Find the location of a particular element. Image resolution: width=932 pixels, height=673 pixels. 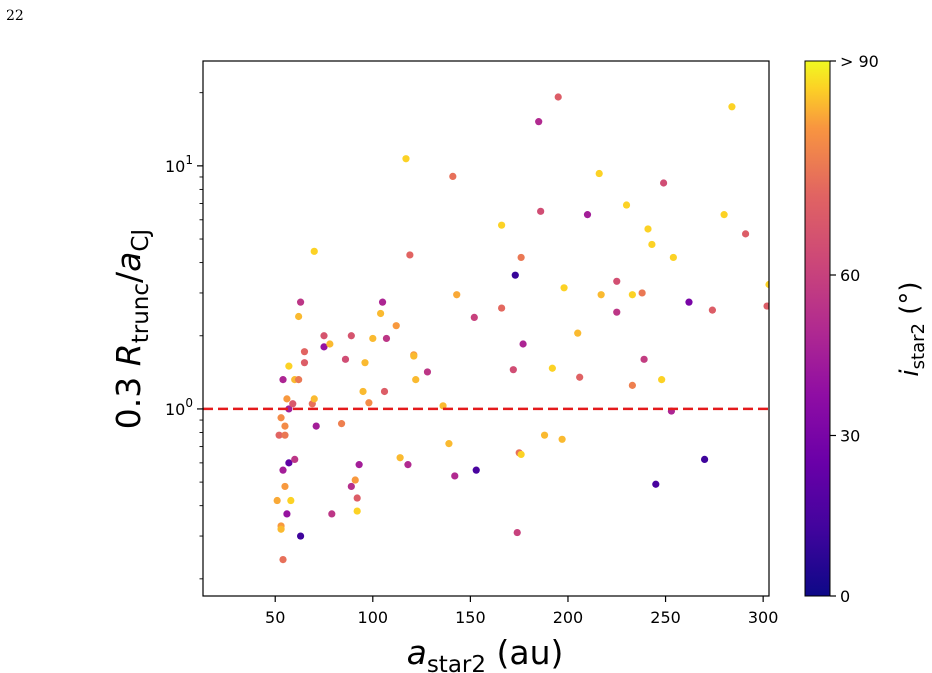

colorbar-axis: 0 30 60 > 90 is located at coordinates (854, 329).